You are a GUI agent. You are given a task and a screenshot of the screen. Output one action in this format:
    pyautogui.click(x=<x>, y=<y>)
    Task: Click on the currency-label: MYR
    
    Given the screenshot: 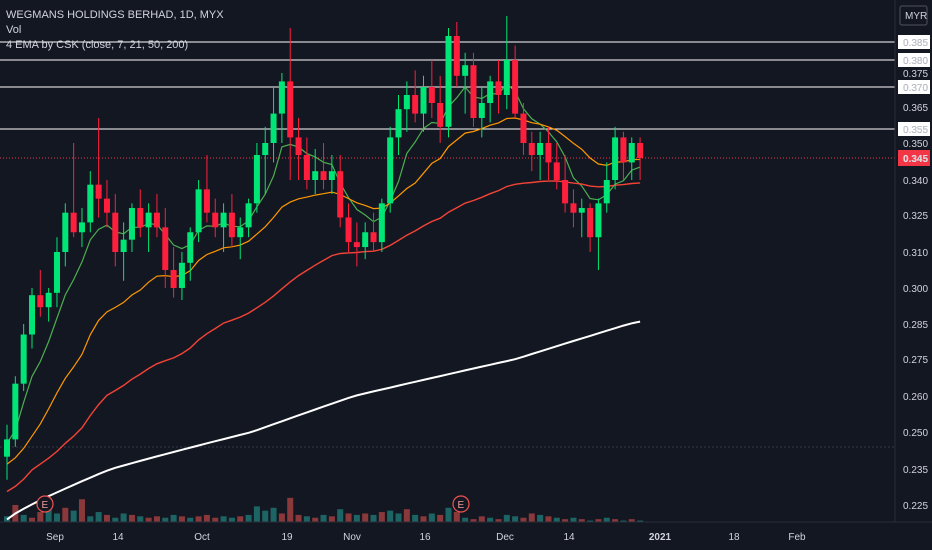 What is the action you would take?
    pyautogui.click(x=916, y=16)
    